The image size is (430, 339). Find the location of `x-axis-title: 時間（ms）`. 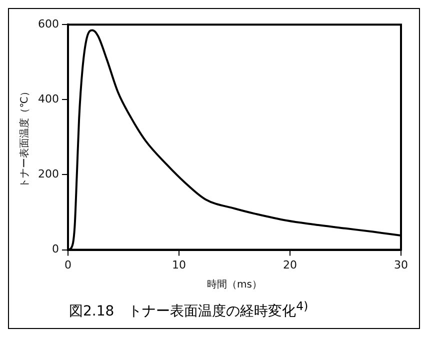

x-axis-title: 時間（ms） is located at coordinates (234, 284).